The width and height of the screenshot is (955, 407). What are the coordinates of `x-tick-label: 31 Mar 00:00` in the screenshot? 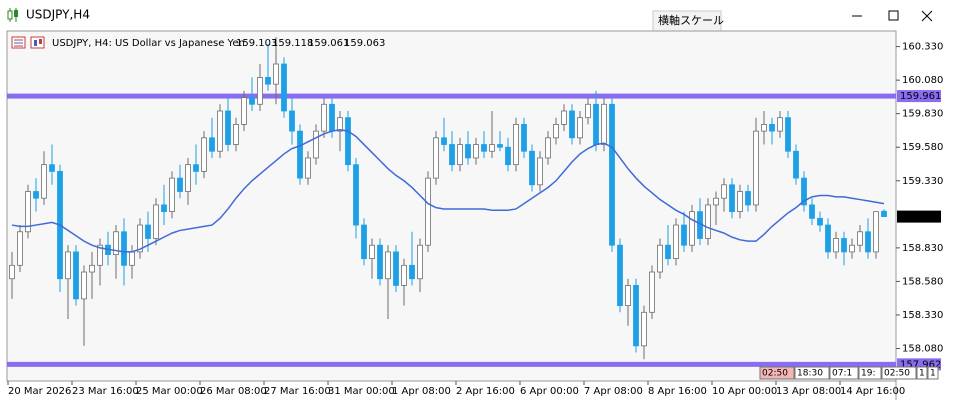 It's located at (361, 391).